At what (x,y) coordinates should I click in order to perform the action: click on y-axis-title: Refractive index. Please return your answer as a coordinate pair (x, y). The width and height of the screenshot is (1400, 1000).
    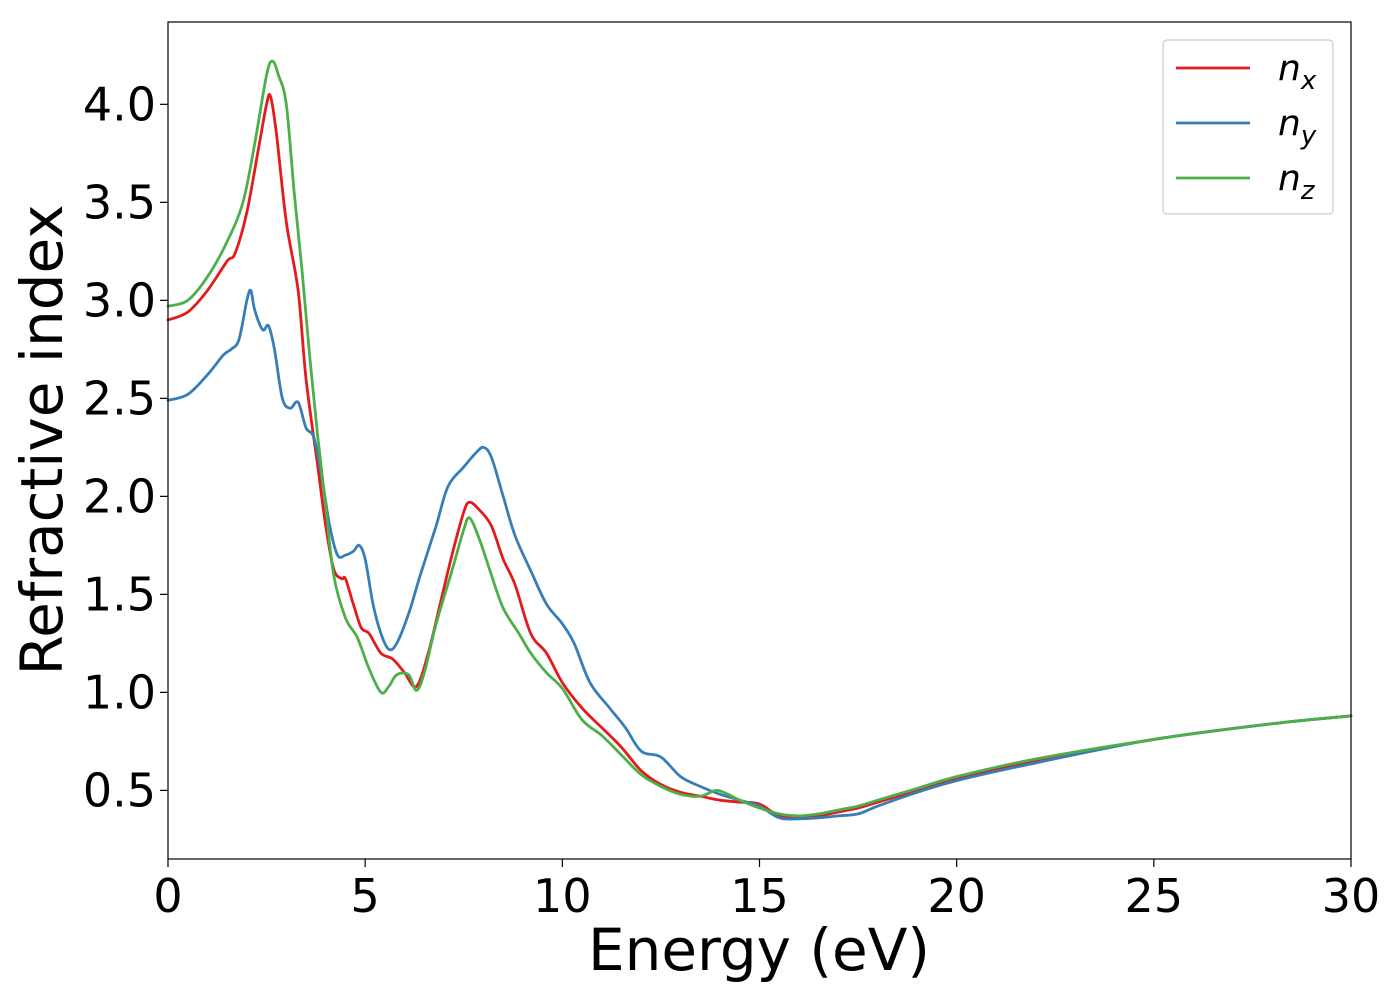
    Looking at the image, I should click on (42, 439).